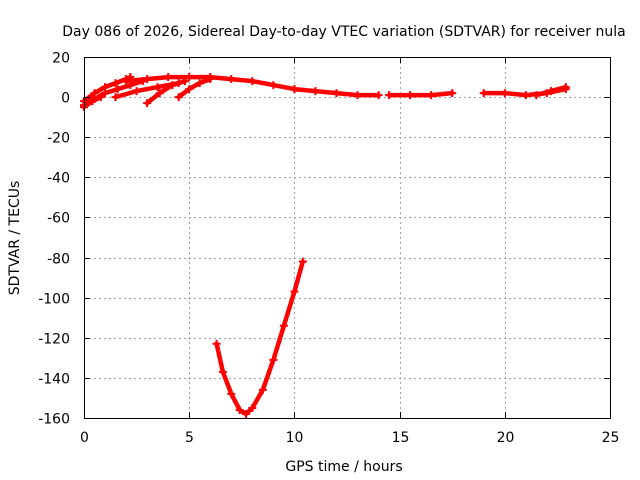 This screenshot has height=480, width=640. Describe the element at coordinates (54, 420) in the screenshot. I see `y-tick-label: -160` at that location.